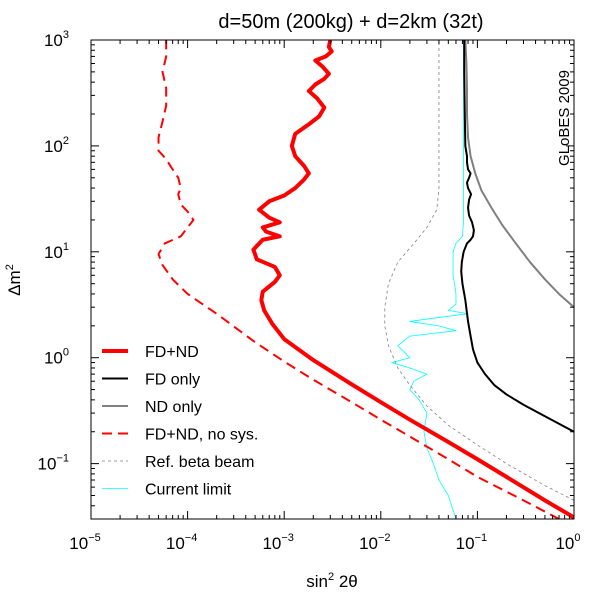 This screenshot has height=599, width=599. I want to click on y-axis-label-sup: 2, so click(10, 267).